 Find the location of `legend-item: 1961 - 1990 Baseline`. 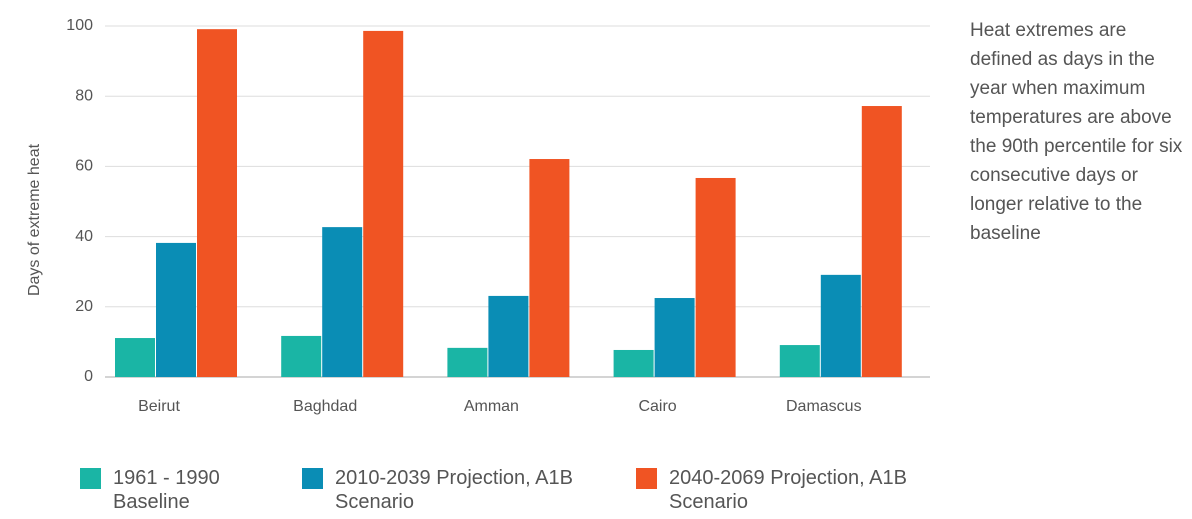

legend-item: 1961 - 1990 Baseline is located at coordinates (171, 490).